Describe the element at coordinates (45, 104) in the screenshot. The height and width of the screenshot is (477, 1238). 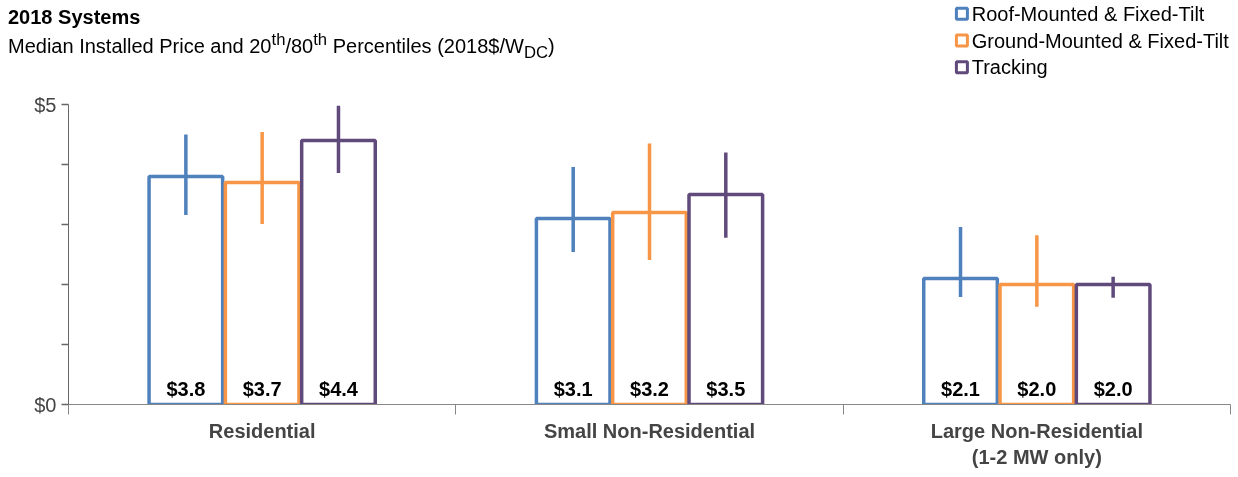
I see `y-tick-label: $5` at that location.